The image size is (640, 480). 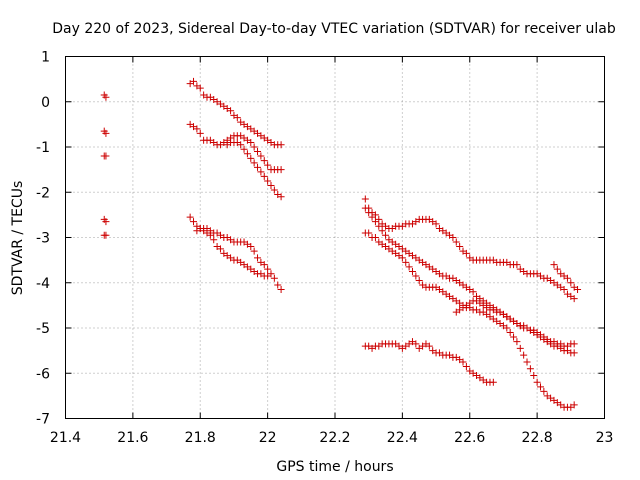 I want to click on y-axis-label: SDTVAR / TECUs, so click(x=18, y=238).